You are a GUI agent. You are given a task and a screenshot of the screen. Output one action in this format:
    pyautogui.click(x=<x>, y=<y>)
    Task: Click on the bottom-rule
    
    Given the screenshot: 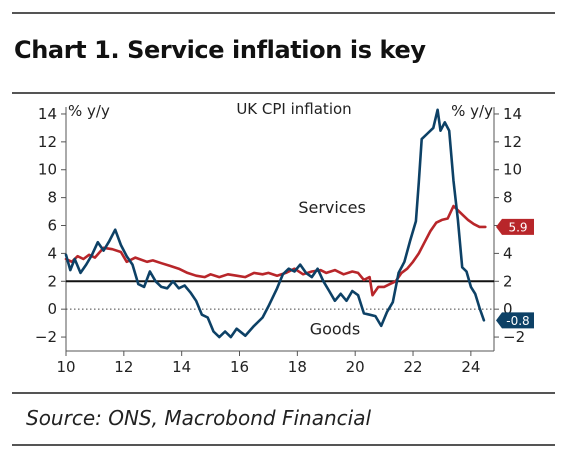 What is the action you would take?
    pyautogui.click(x=283, y=445)
    